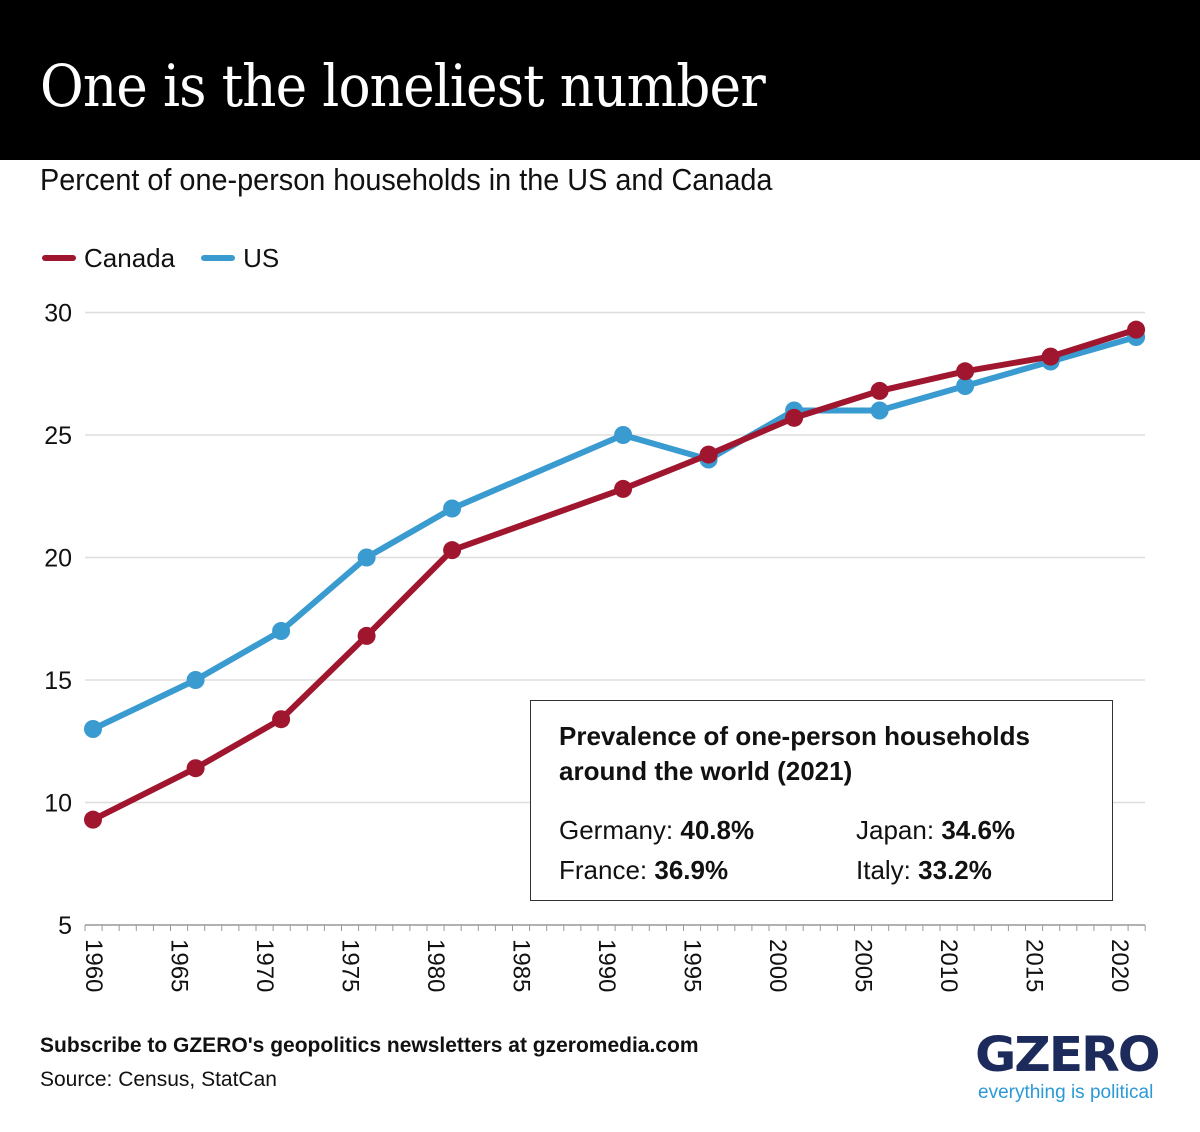 Image resolution: width=1200 pixels, height=1132 pixels. Describe the element at coordinates (350, 965) in the screenshot. I see `x-tick-label: 1975` at that location.